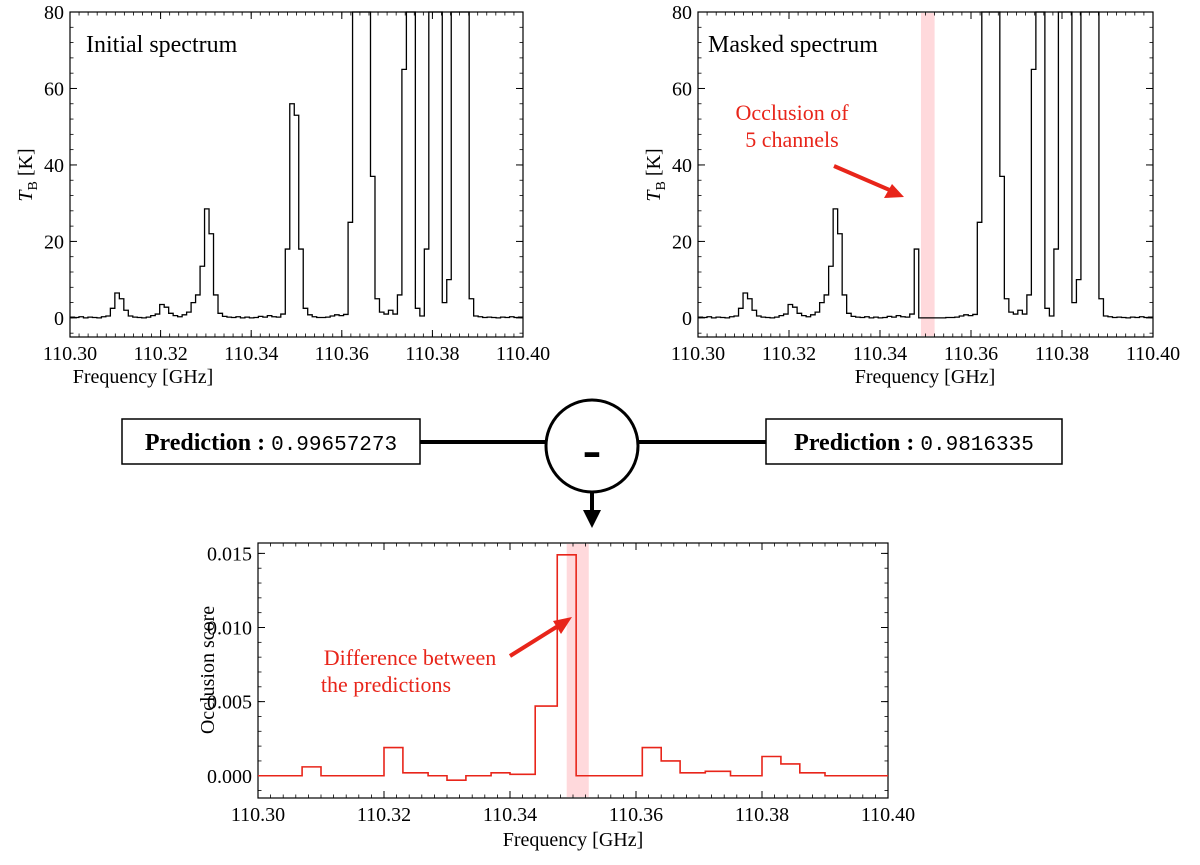 The height and width of the screenshot is (865, 1200). Describe the element at coordinates (562, 625) in the screenshot. I see `occlusion-annotation-arrow-head` at that location.